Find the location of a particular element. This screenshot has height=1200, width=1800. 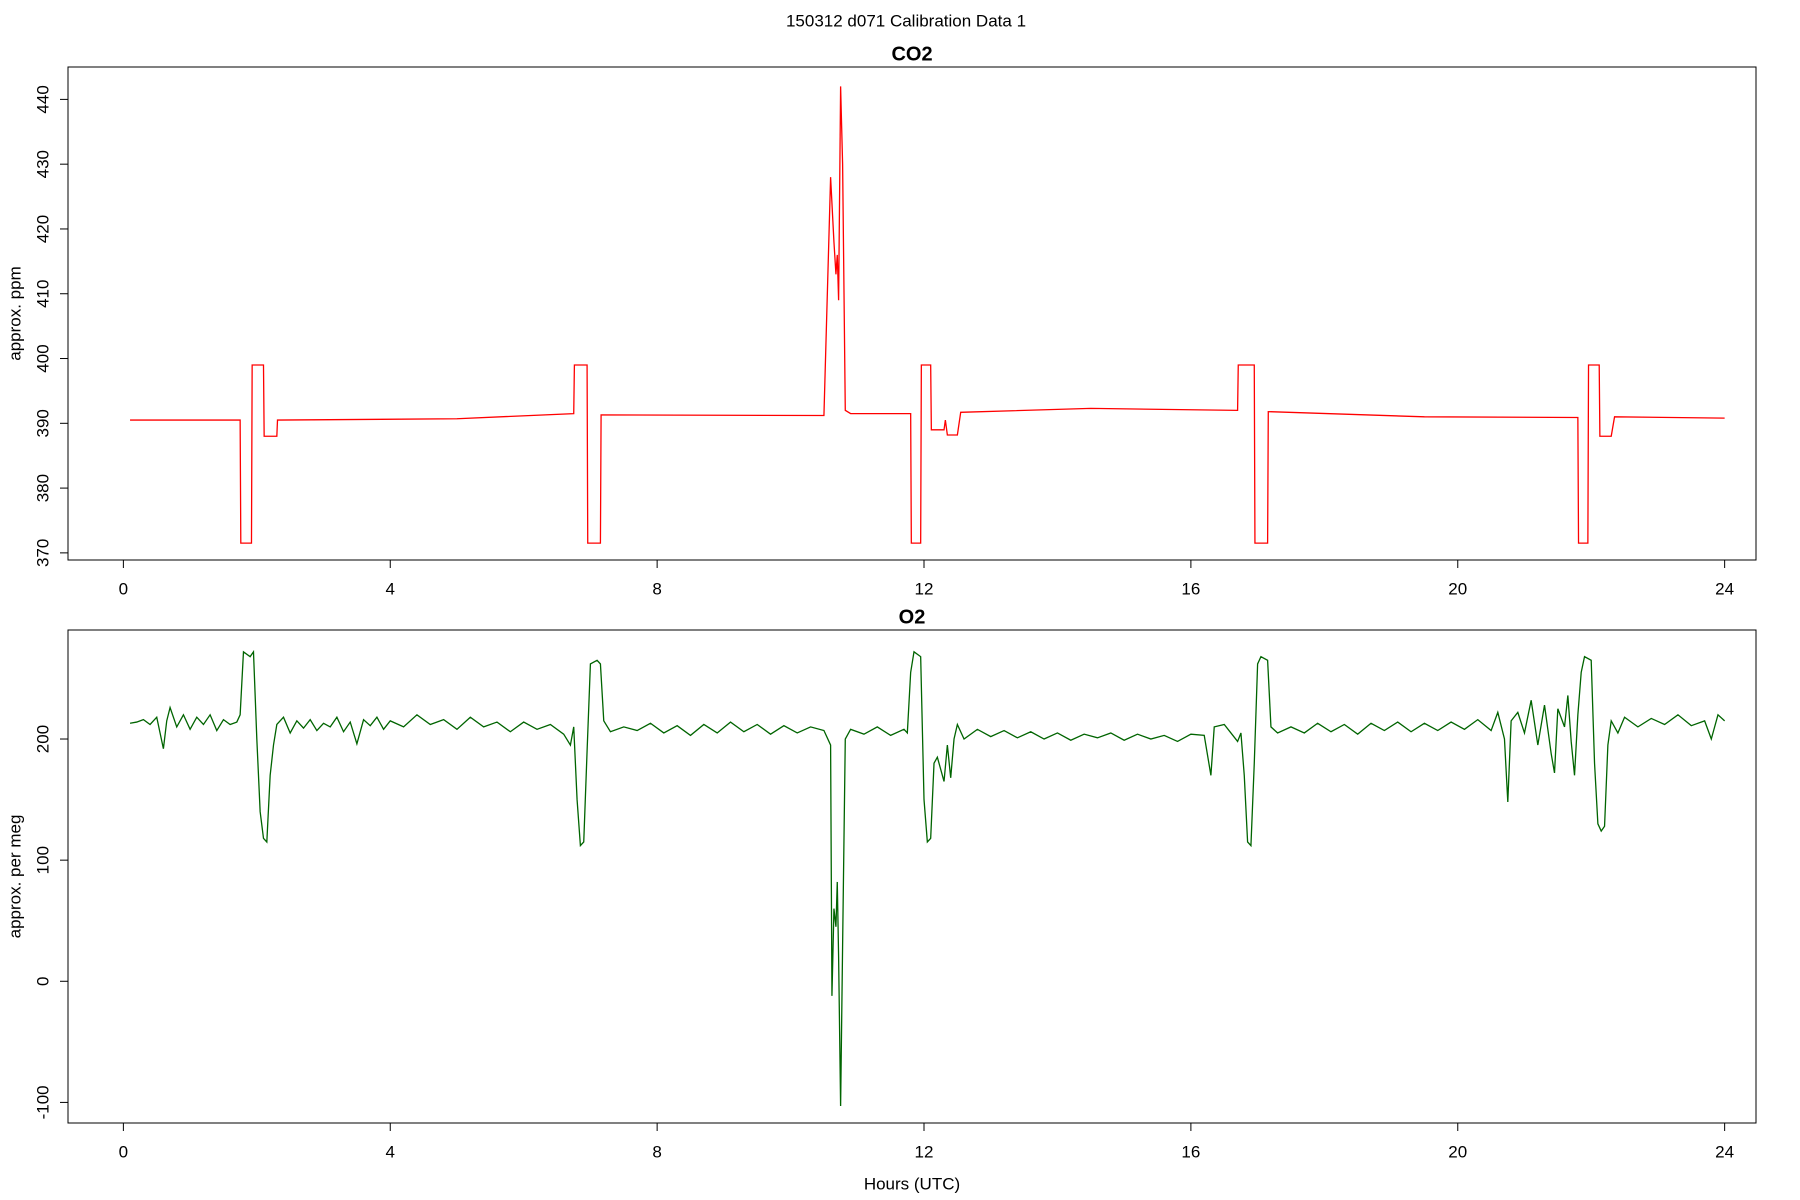

y-tick-label: 420 is located at coordinates (42, 229).